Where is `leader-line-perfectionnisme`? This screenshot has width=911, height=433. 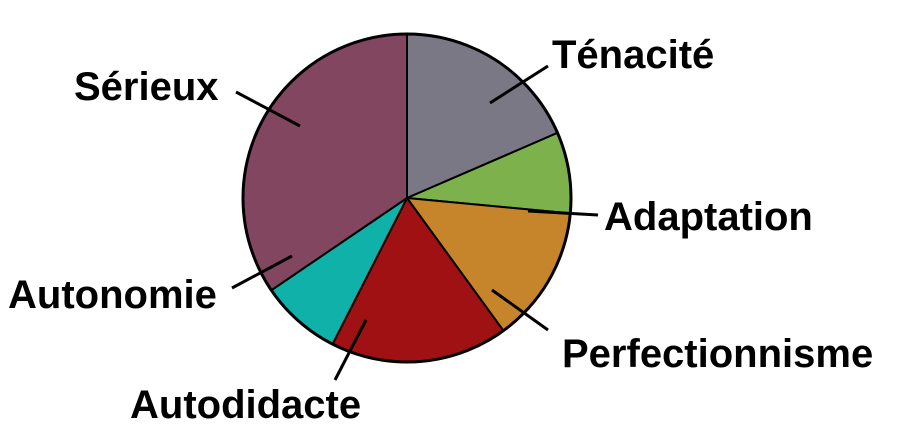
leader-line-perfectionnisme is located at coordinates (520, 310).